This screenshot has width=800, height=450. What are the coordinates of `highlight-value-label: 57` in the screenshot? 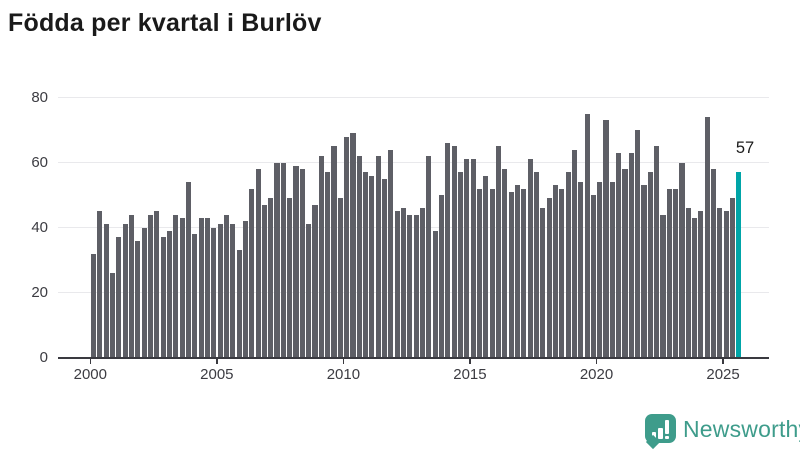 It's located at (745, 148).